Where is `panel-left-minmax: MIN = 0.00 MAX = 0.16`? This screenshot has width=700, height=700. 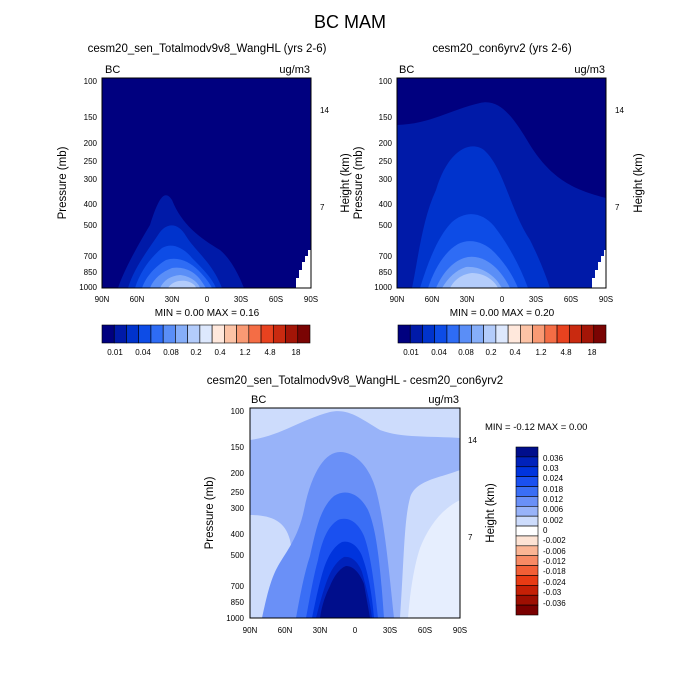 panel-left-minmax: MIN = 0.00 MAX = 0.16 is located at coordinates (207, 313).